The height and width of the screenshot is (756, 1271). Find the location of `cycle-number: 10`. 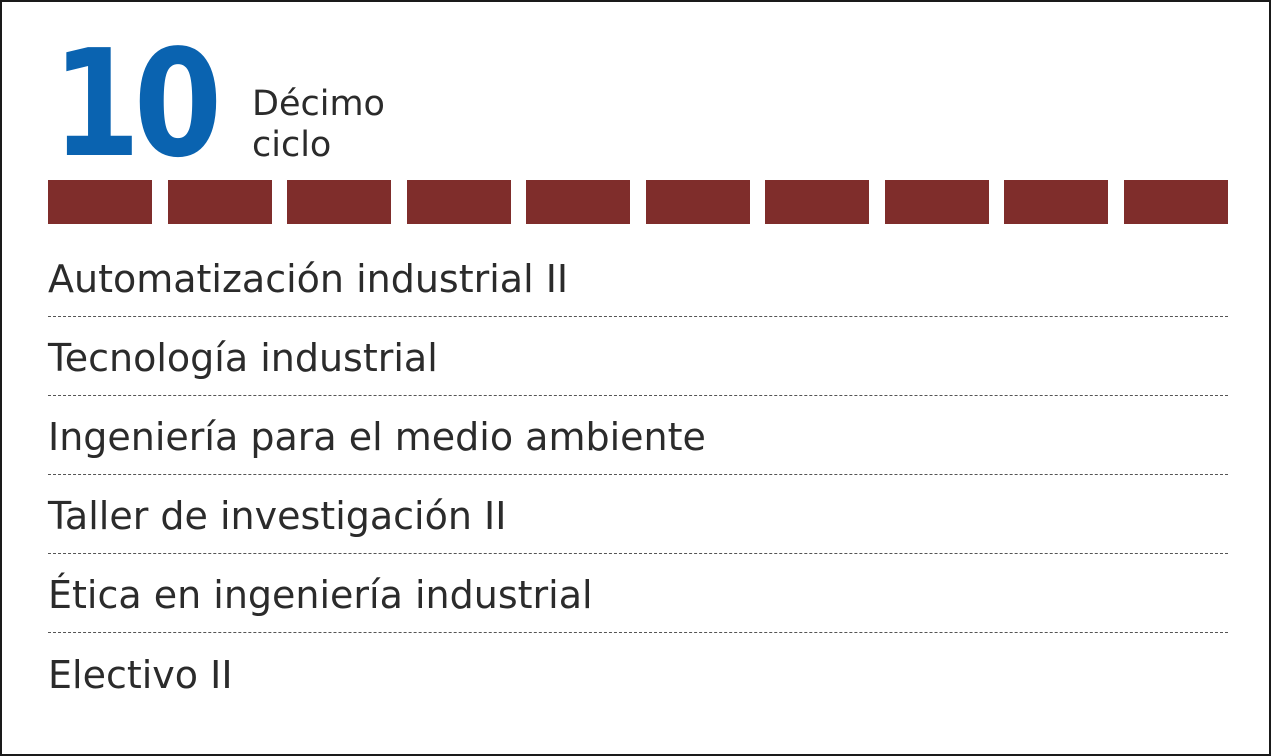

cycle-number: 10 is located at coordinates (137, 104).